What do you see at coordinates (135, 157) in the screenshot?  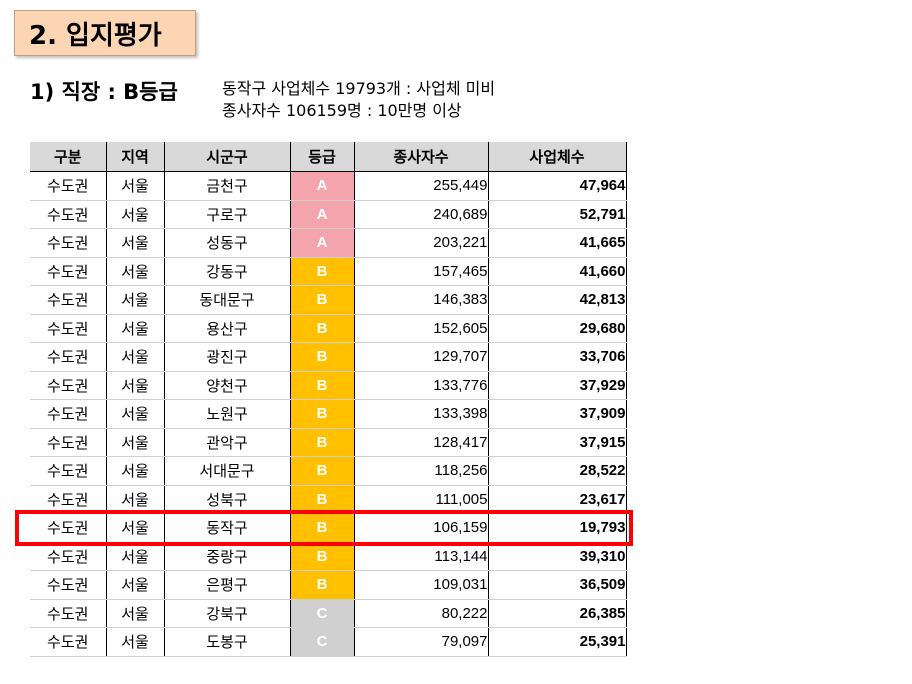 I see `header-region: 지역` at bounding box center [135, 157].